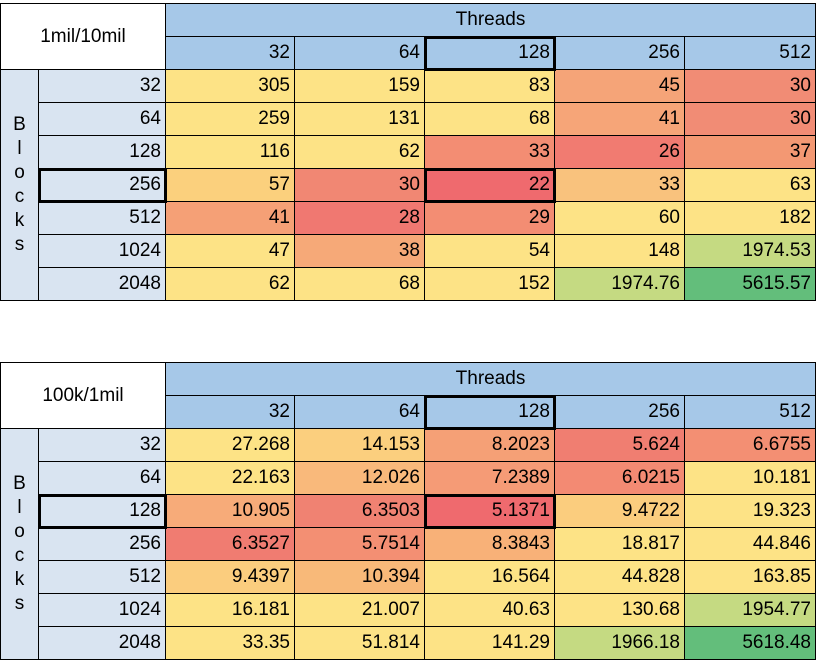 The height and width of the screenshot is (660, 817). I want to click on heatmap-cell: 14.153, so click(359, 445).